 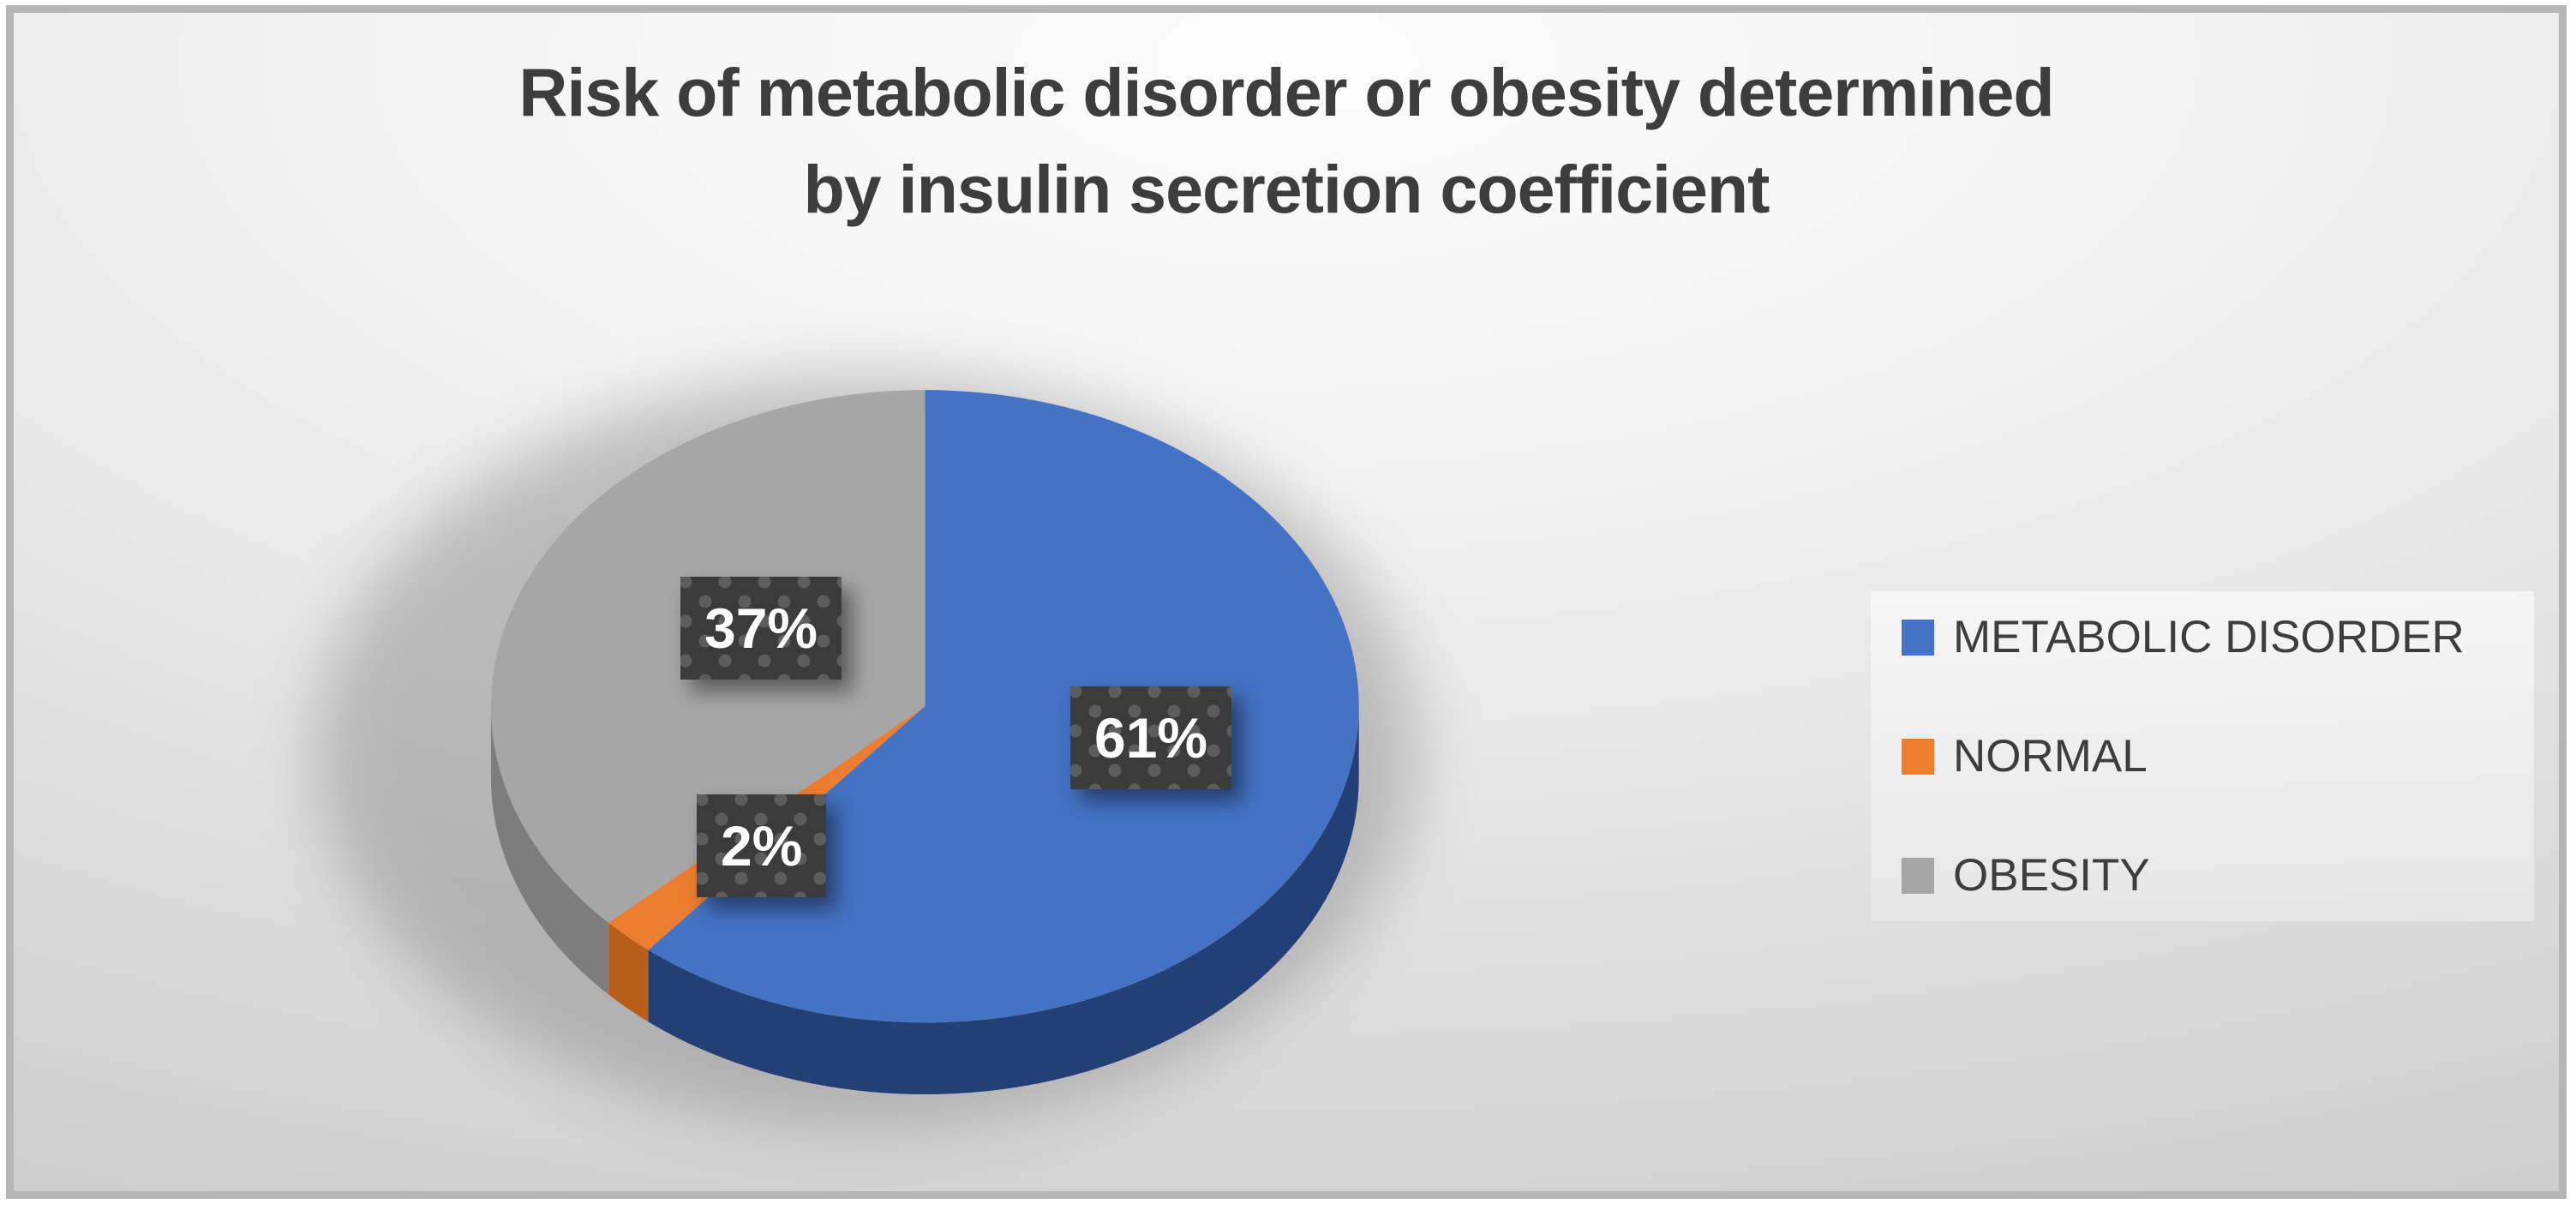 What do you see at coordinates (2050, 756) in the screenshot?
I see `legend-label-normal: NORMAL` at bounding box center [2050, 756].